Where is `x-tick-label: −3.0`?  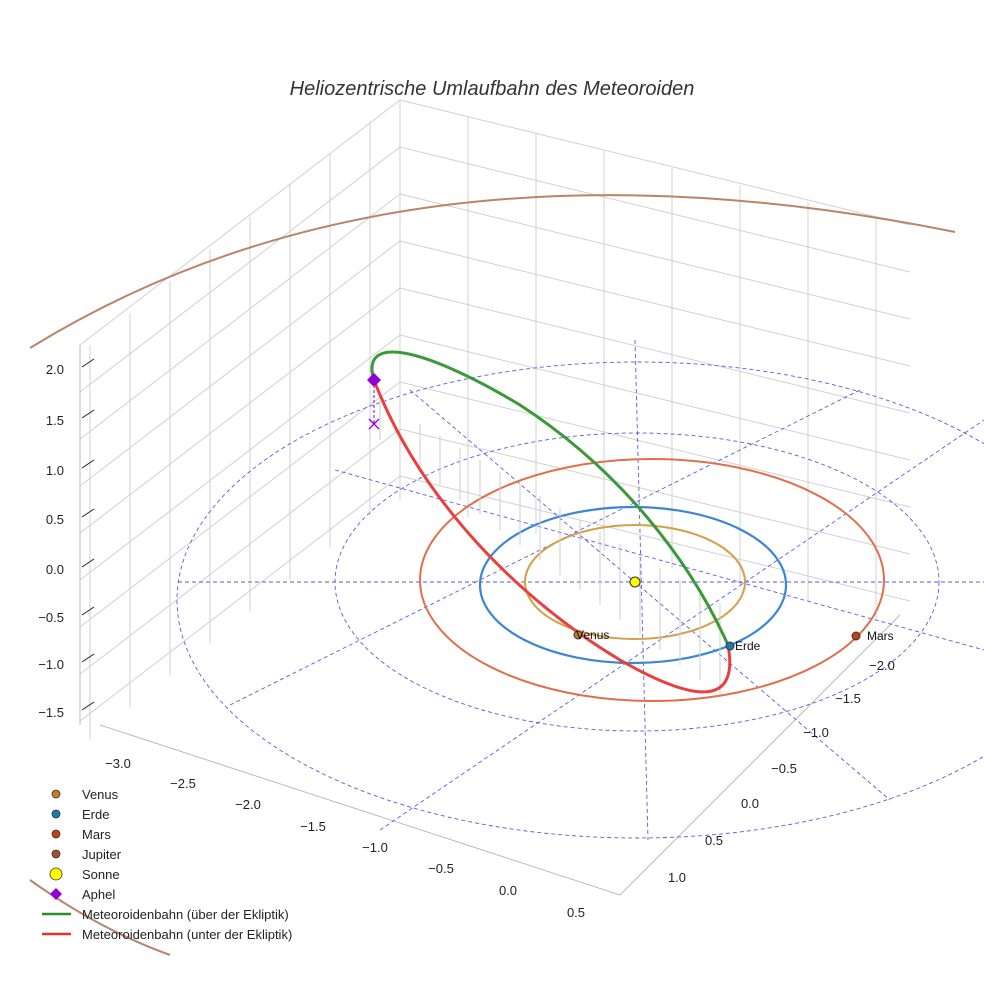 x-tick-label: −3.0 is located at coordinates (118, 763).